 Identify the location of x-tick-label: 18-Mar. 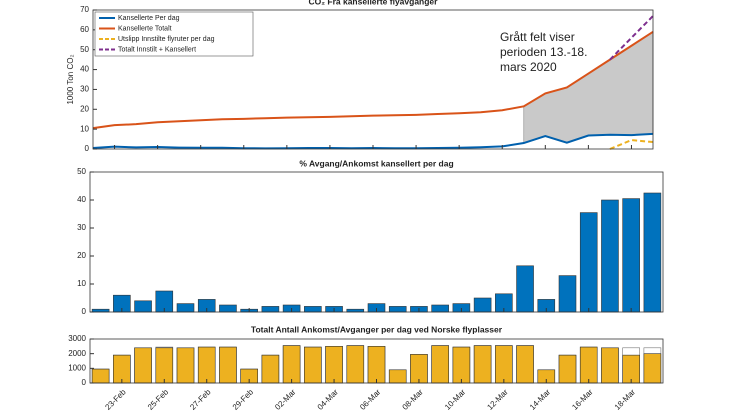
(625, 399).